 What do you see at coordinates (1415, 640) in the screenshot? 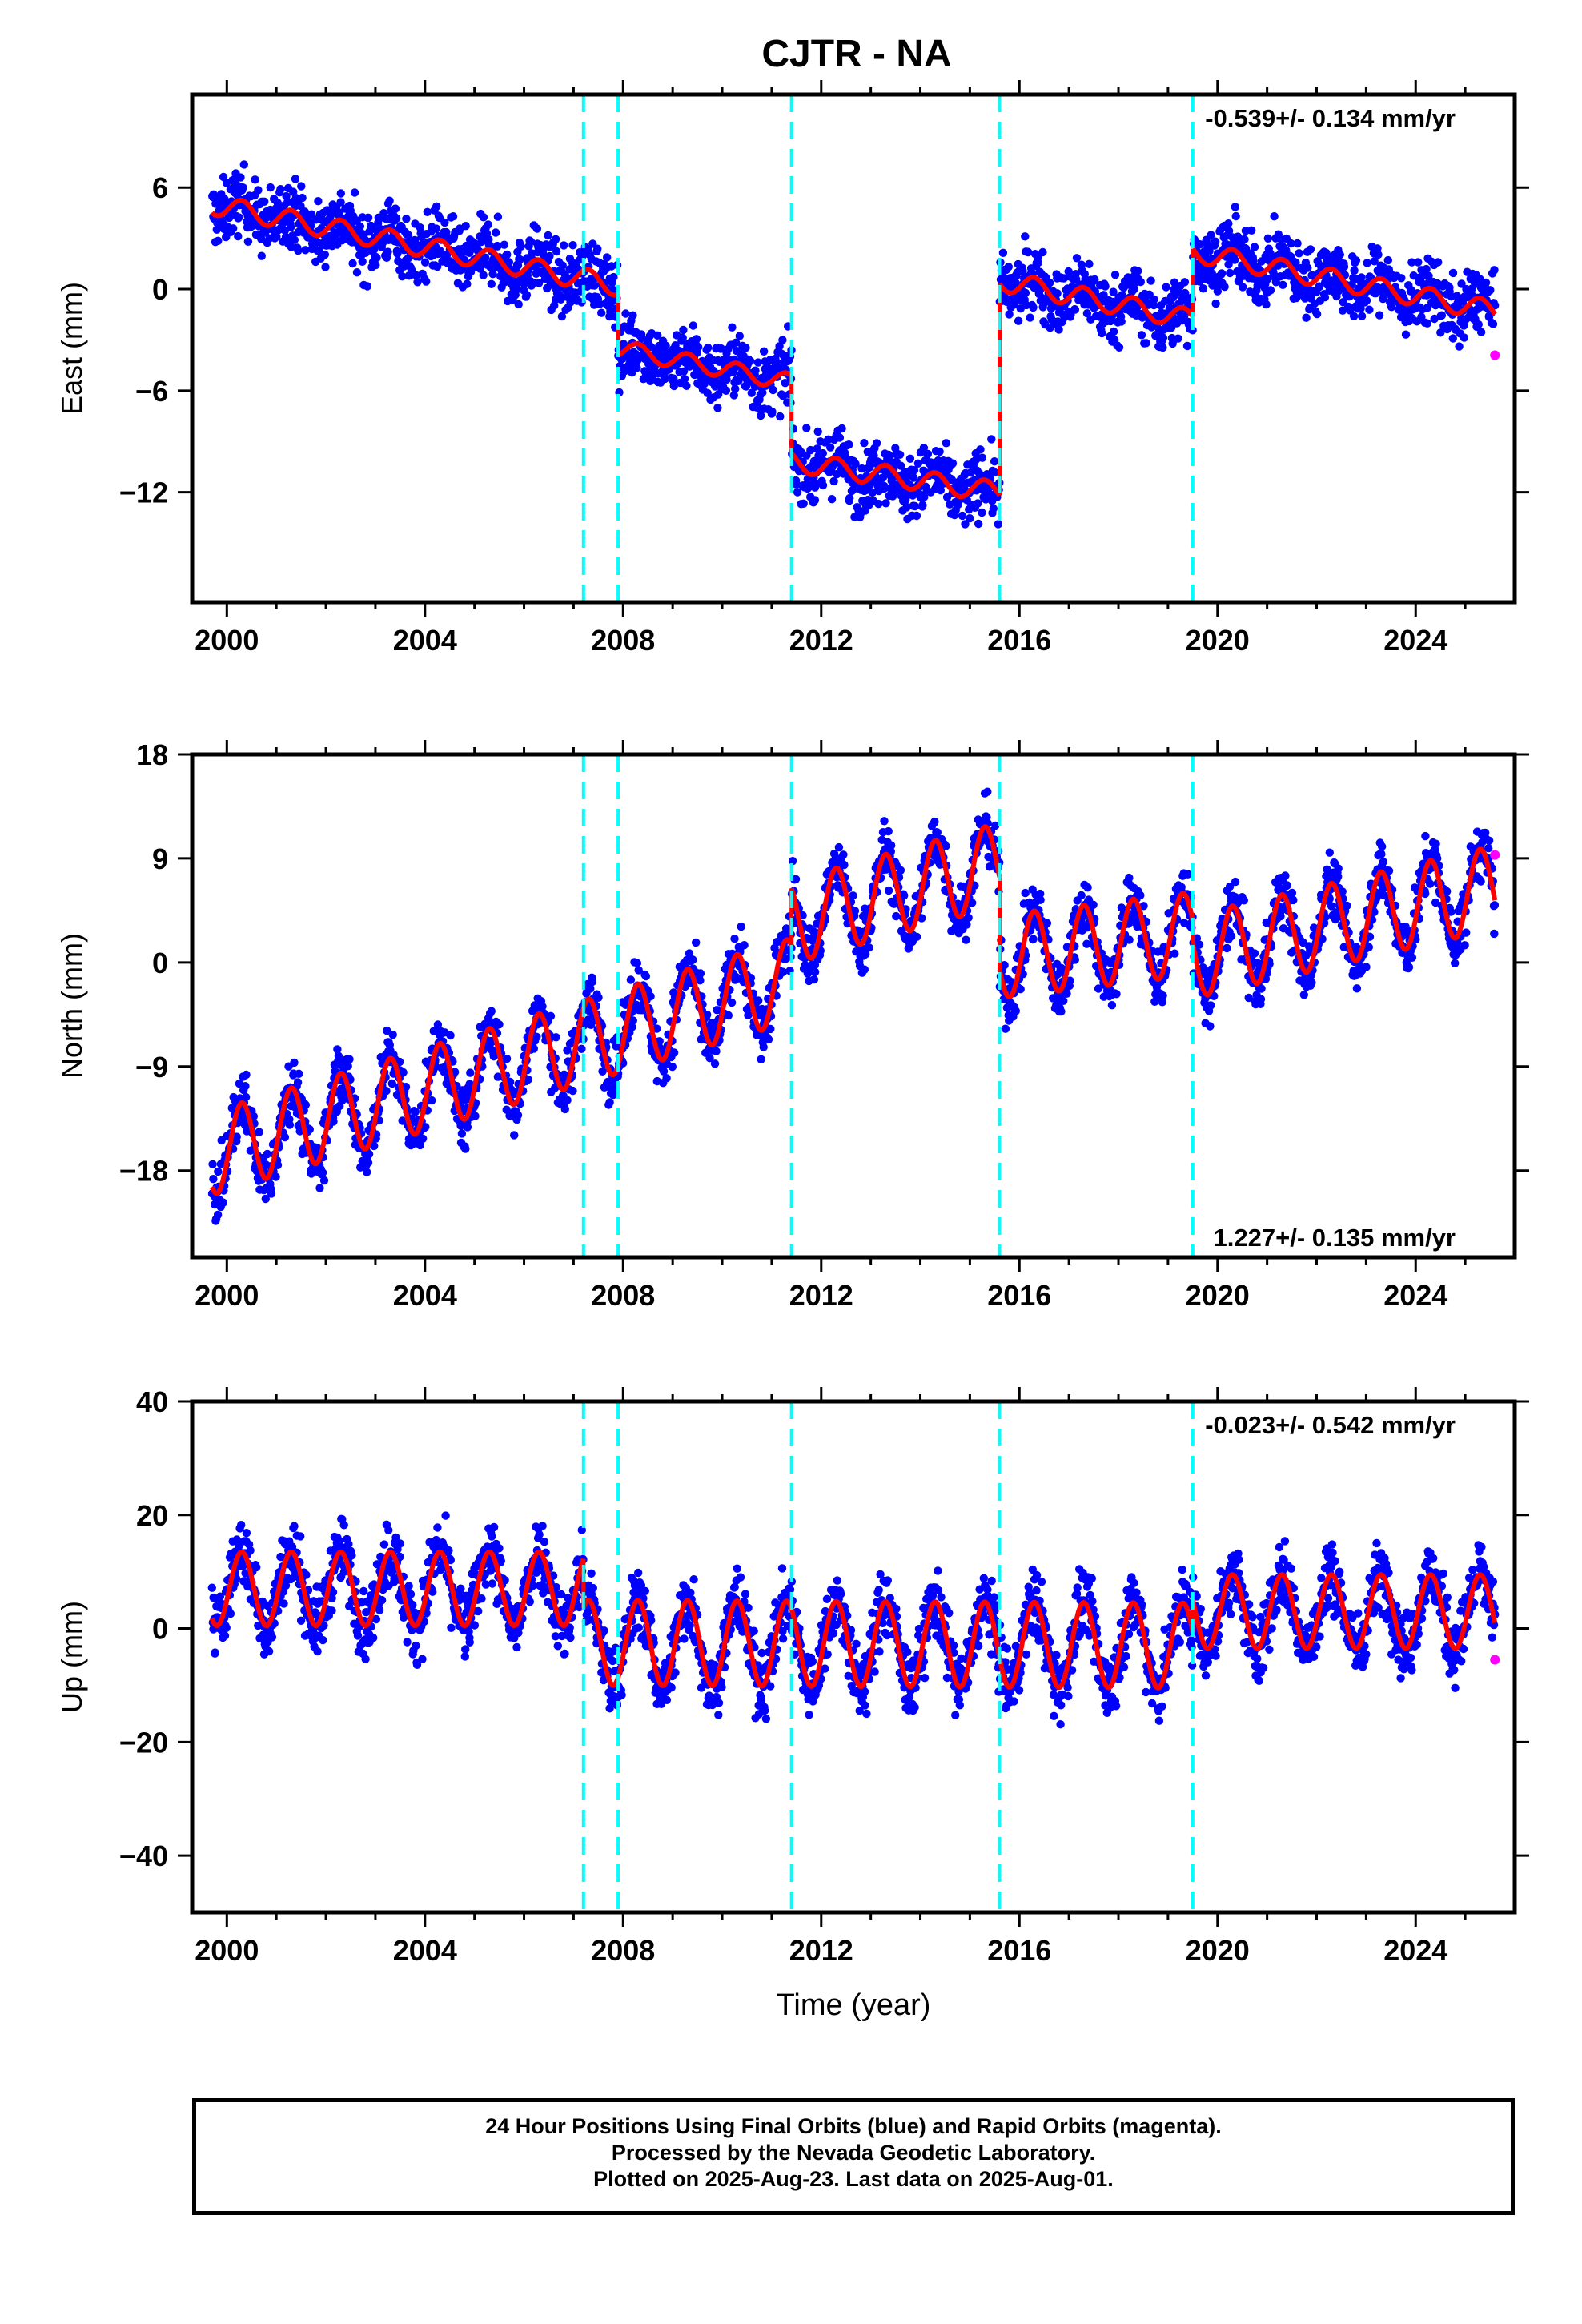
I see `east-xtick-label: 2024` at bounding box center [1415, 640].